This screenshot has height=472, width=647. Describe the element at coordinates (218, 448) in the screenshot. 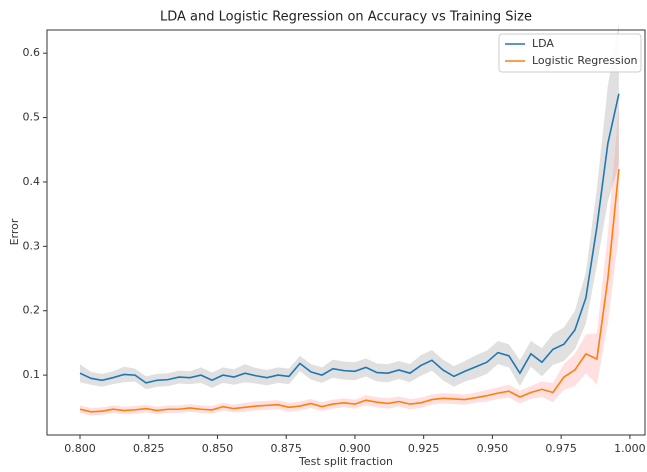

I see `x-tick-label: 0.850` at that location.